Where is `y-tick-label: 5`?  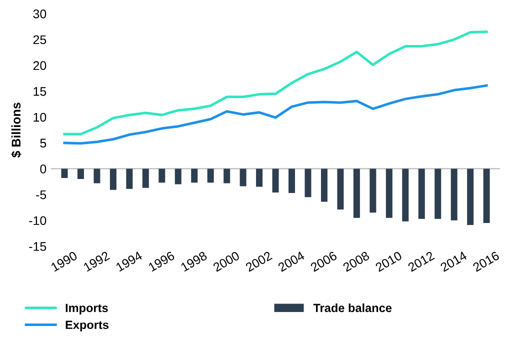 y-tick-label: 5 is located at coordinates (43, 143).